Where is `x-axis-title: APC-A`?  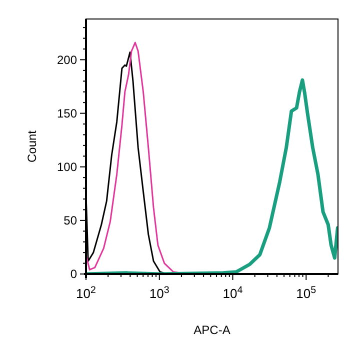 x-axis-title: APC-A is located at coordinates (212, 330).